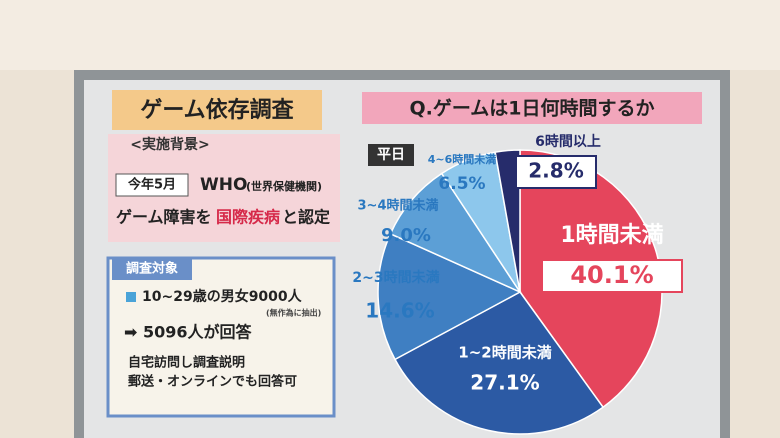 The image size is (780, 438). What do you see at coordinates (248, 217) in the screenshot?
I see `line-b: 国際疾病` at bounding box center [248, 217].